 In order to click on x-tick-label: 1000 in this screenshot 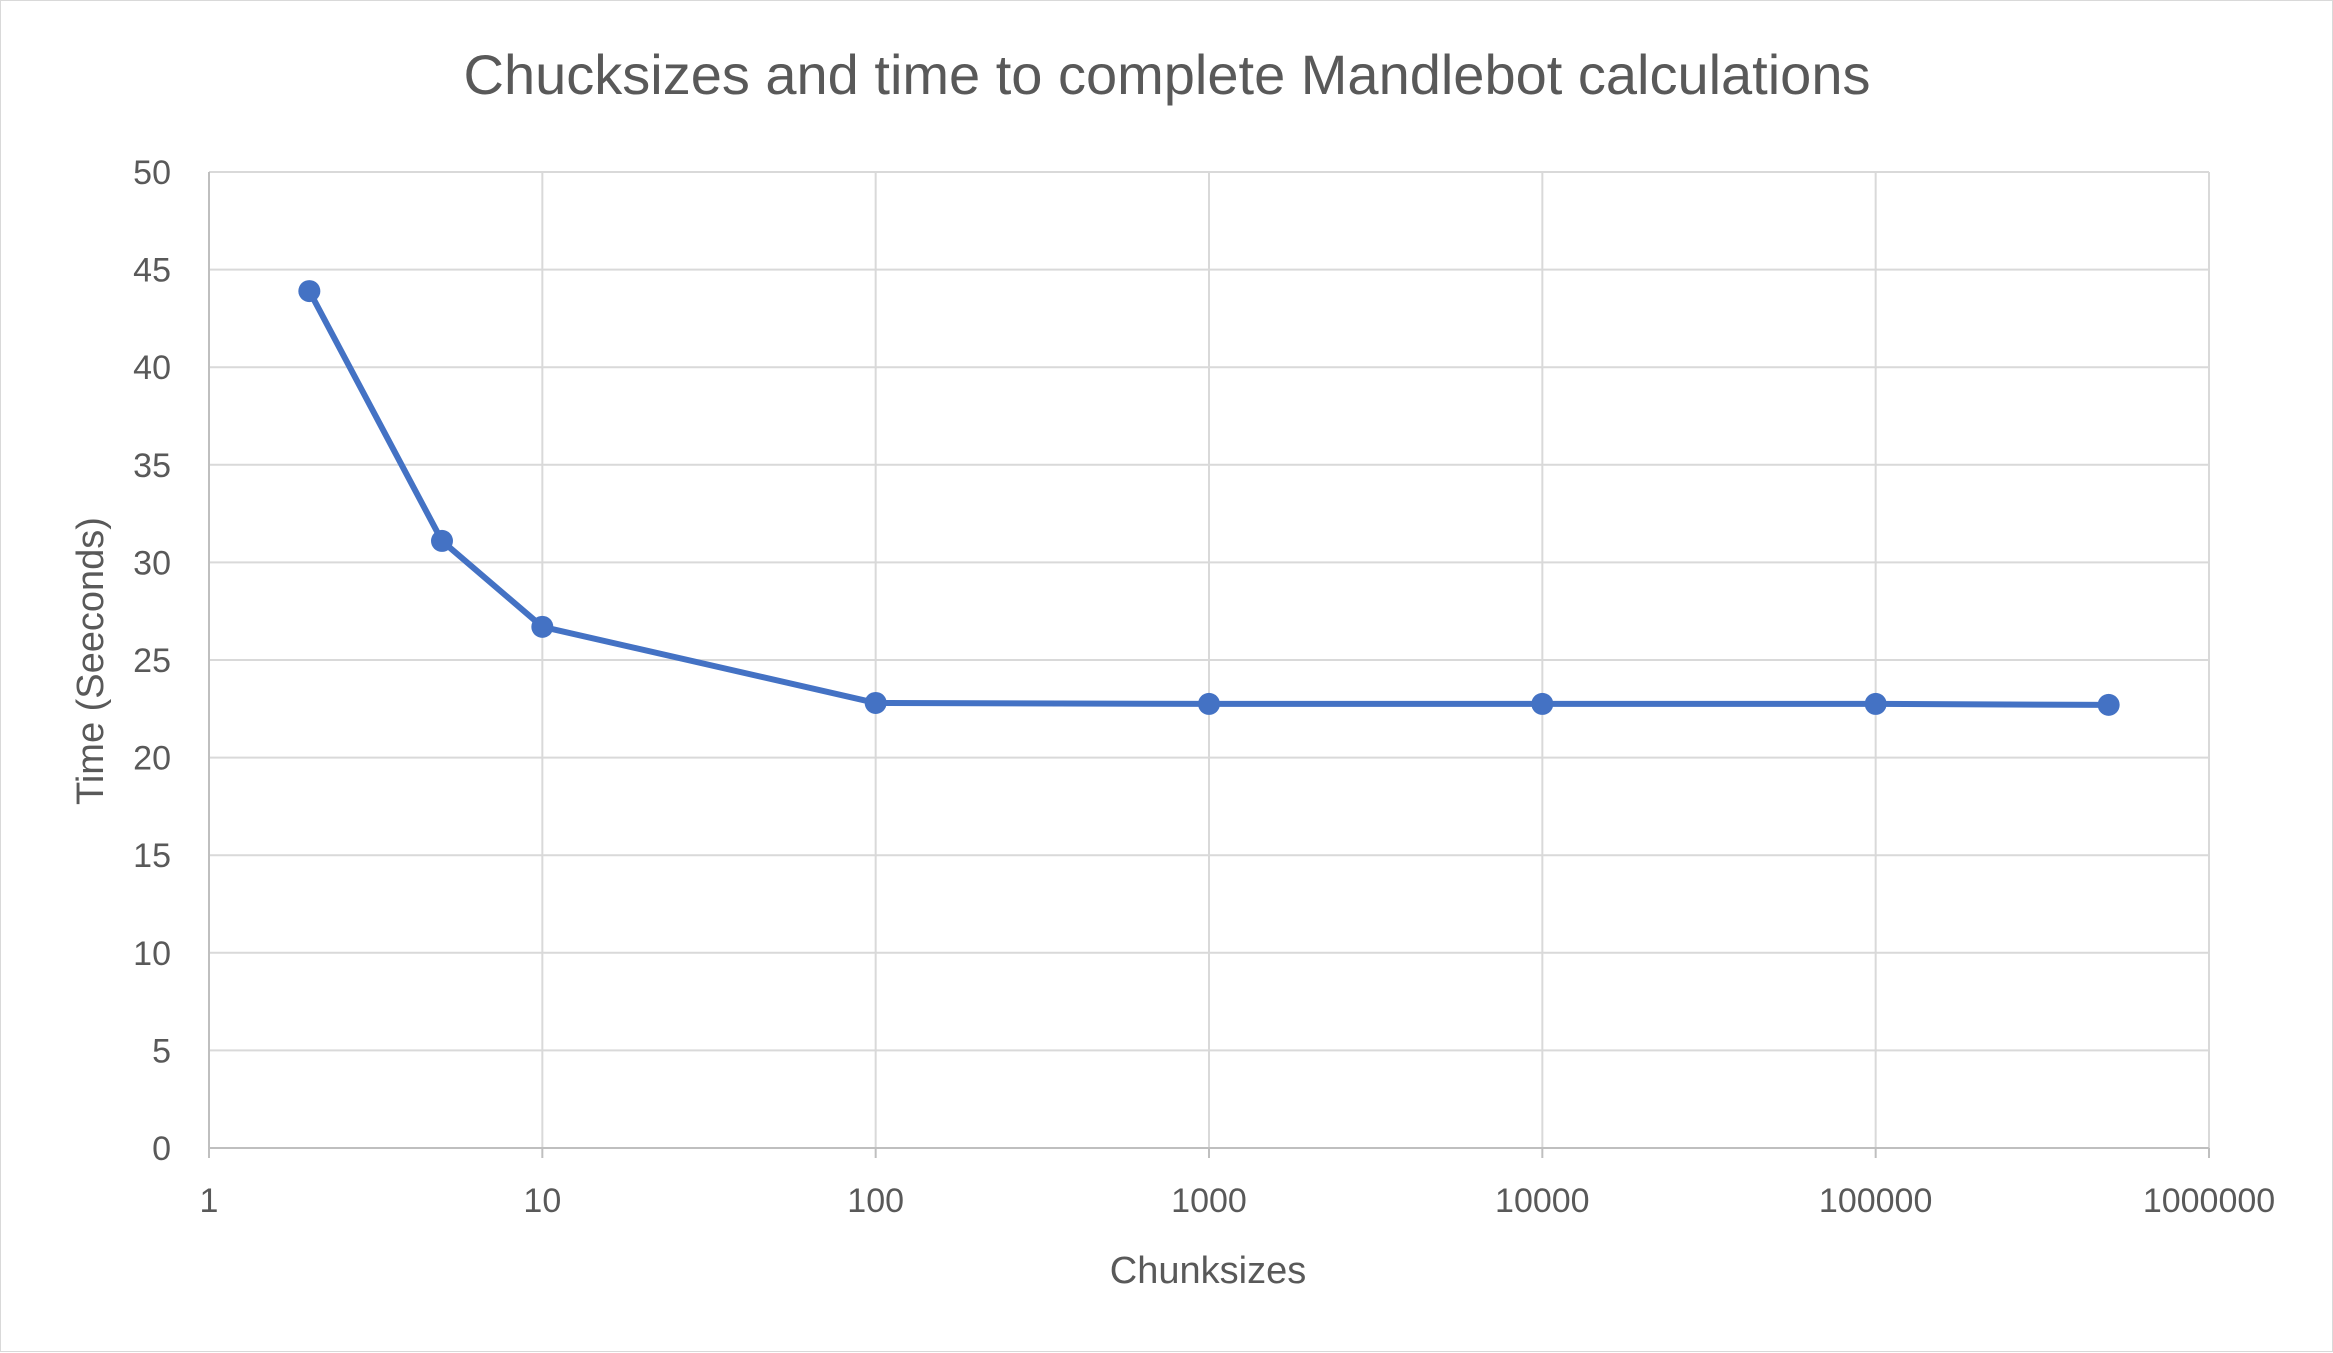, I will do `click(1209, 1201)`.